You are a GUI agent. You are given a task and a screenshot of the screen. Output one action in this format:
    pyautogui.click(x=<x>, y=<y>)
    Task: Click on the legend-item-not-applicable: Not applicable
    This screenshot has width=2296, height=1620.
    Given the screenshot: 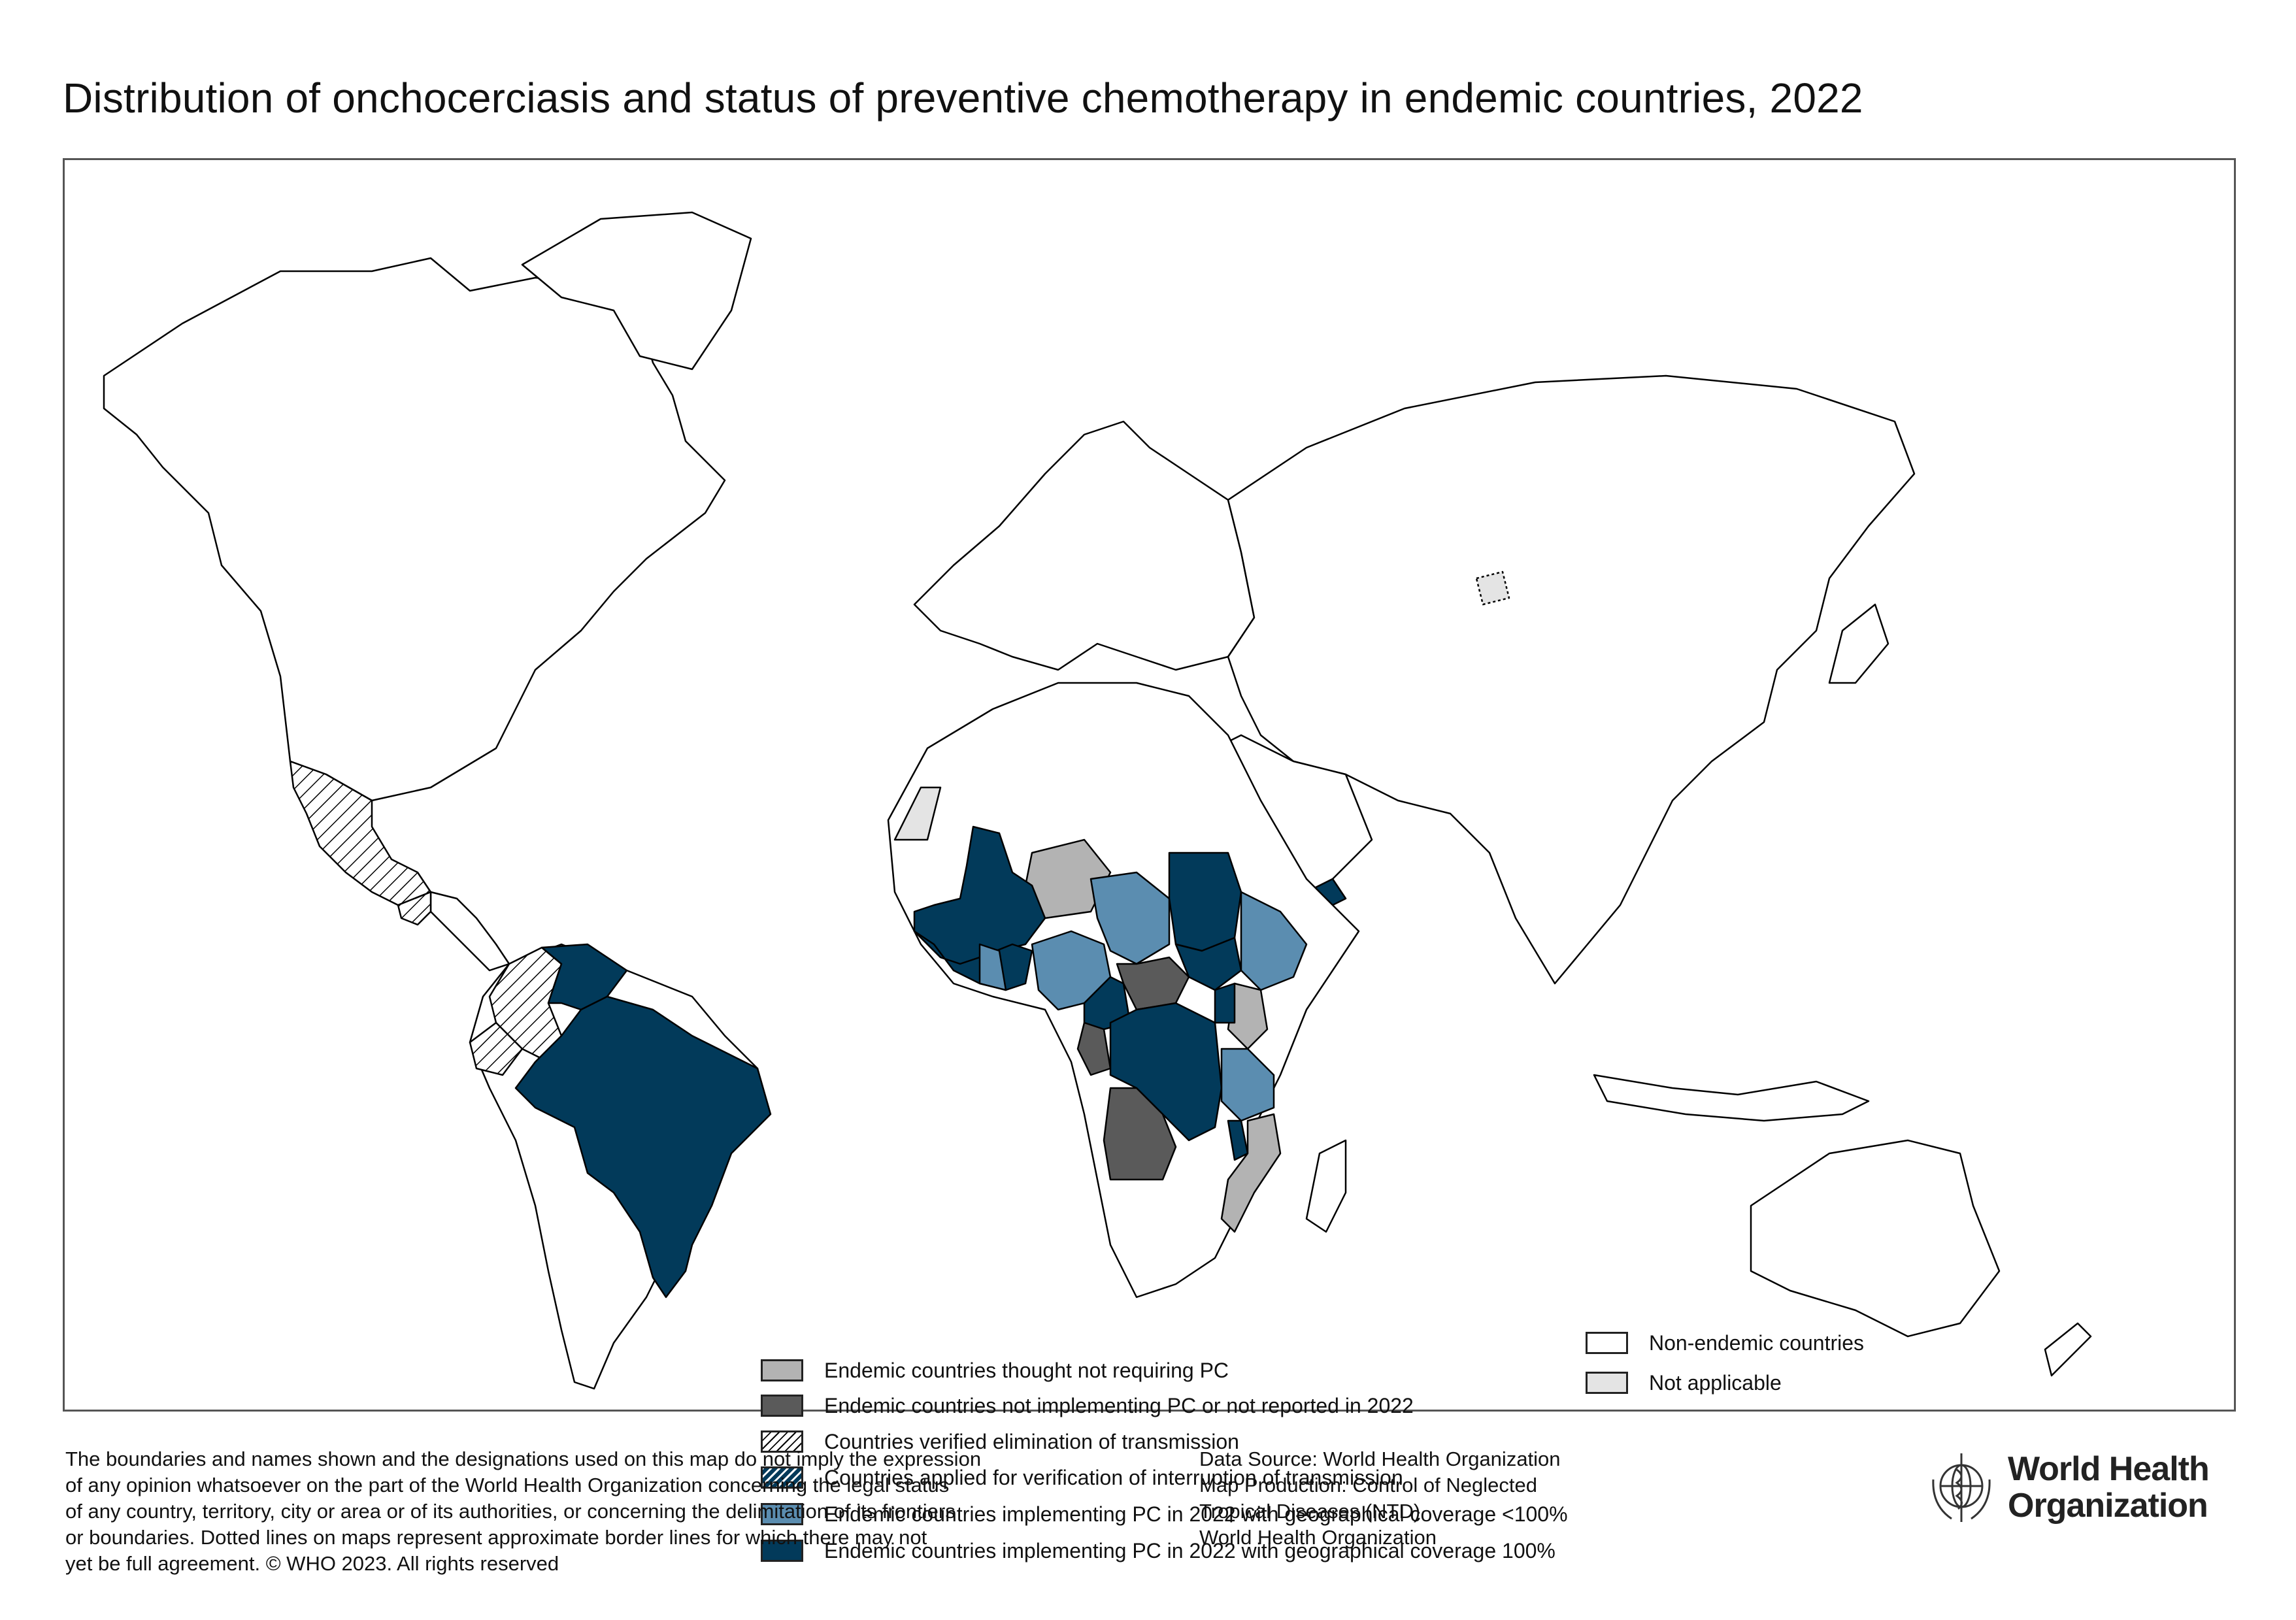 What is the action you would take?
    pyautogui.click(x=1684, y=1382)
    